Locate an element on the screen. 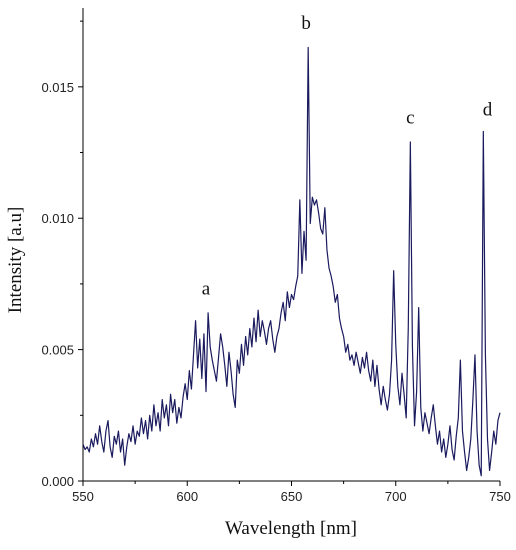  x-tick-label: 550 is located at coordinates (83, 496).